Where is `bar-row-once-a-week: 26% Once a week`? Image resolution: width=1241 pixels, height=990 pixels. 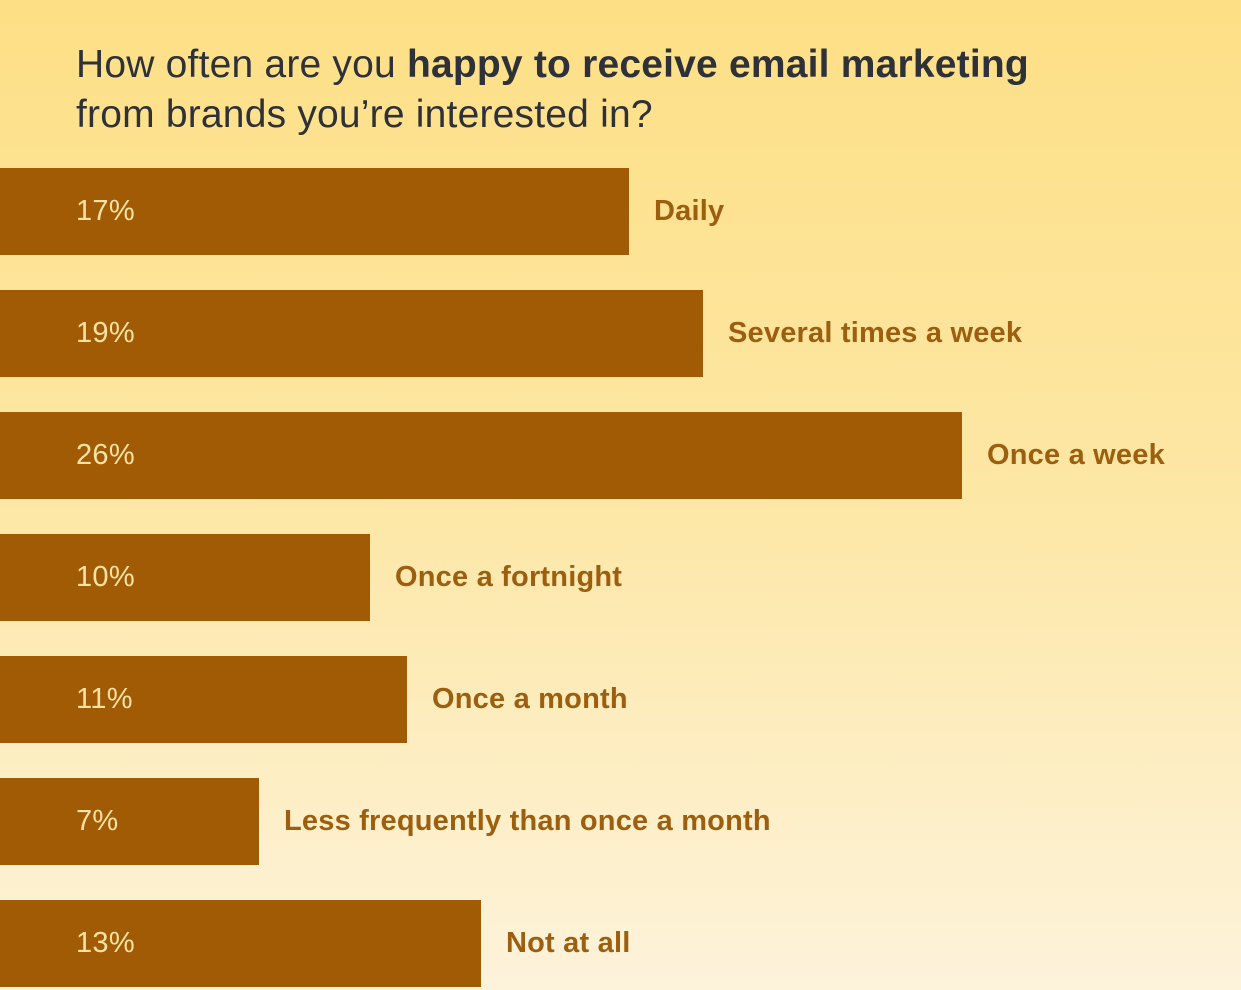 bar-row-once-a-week: 26% Once a week is located at coordinates (620, 455).